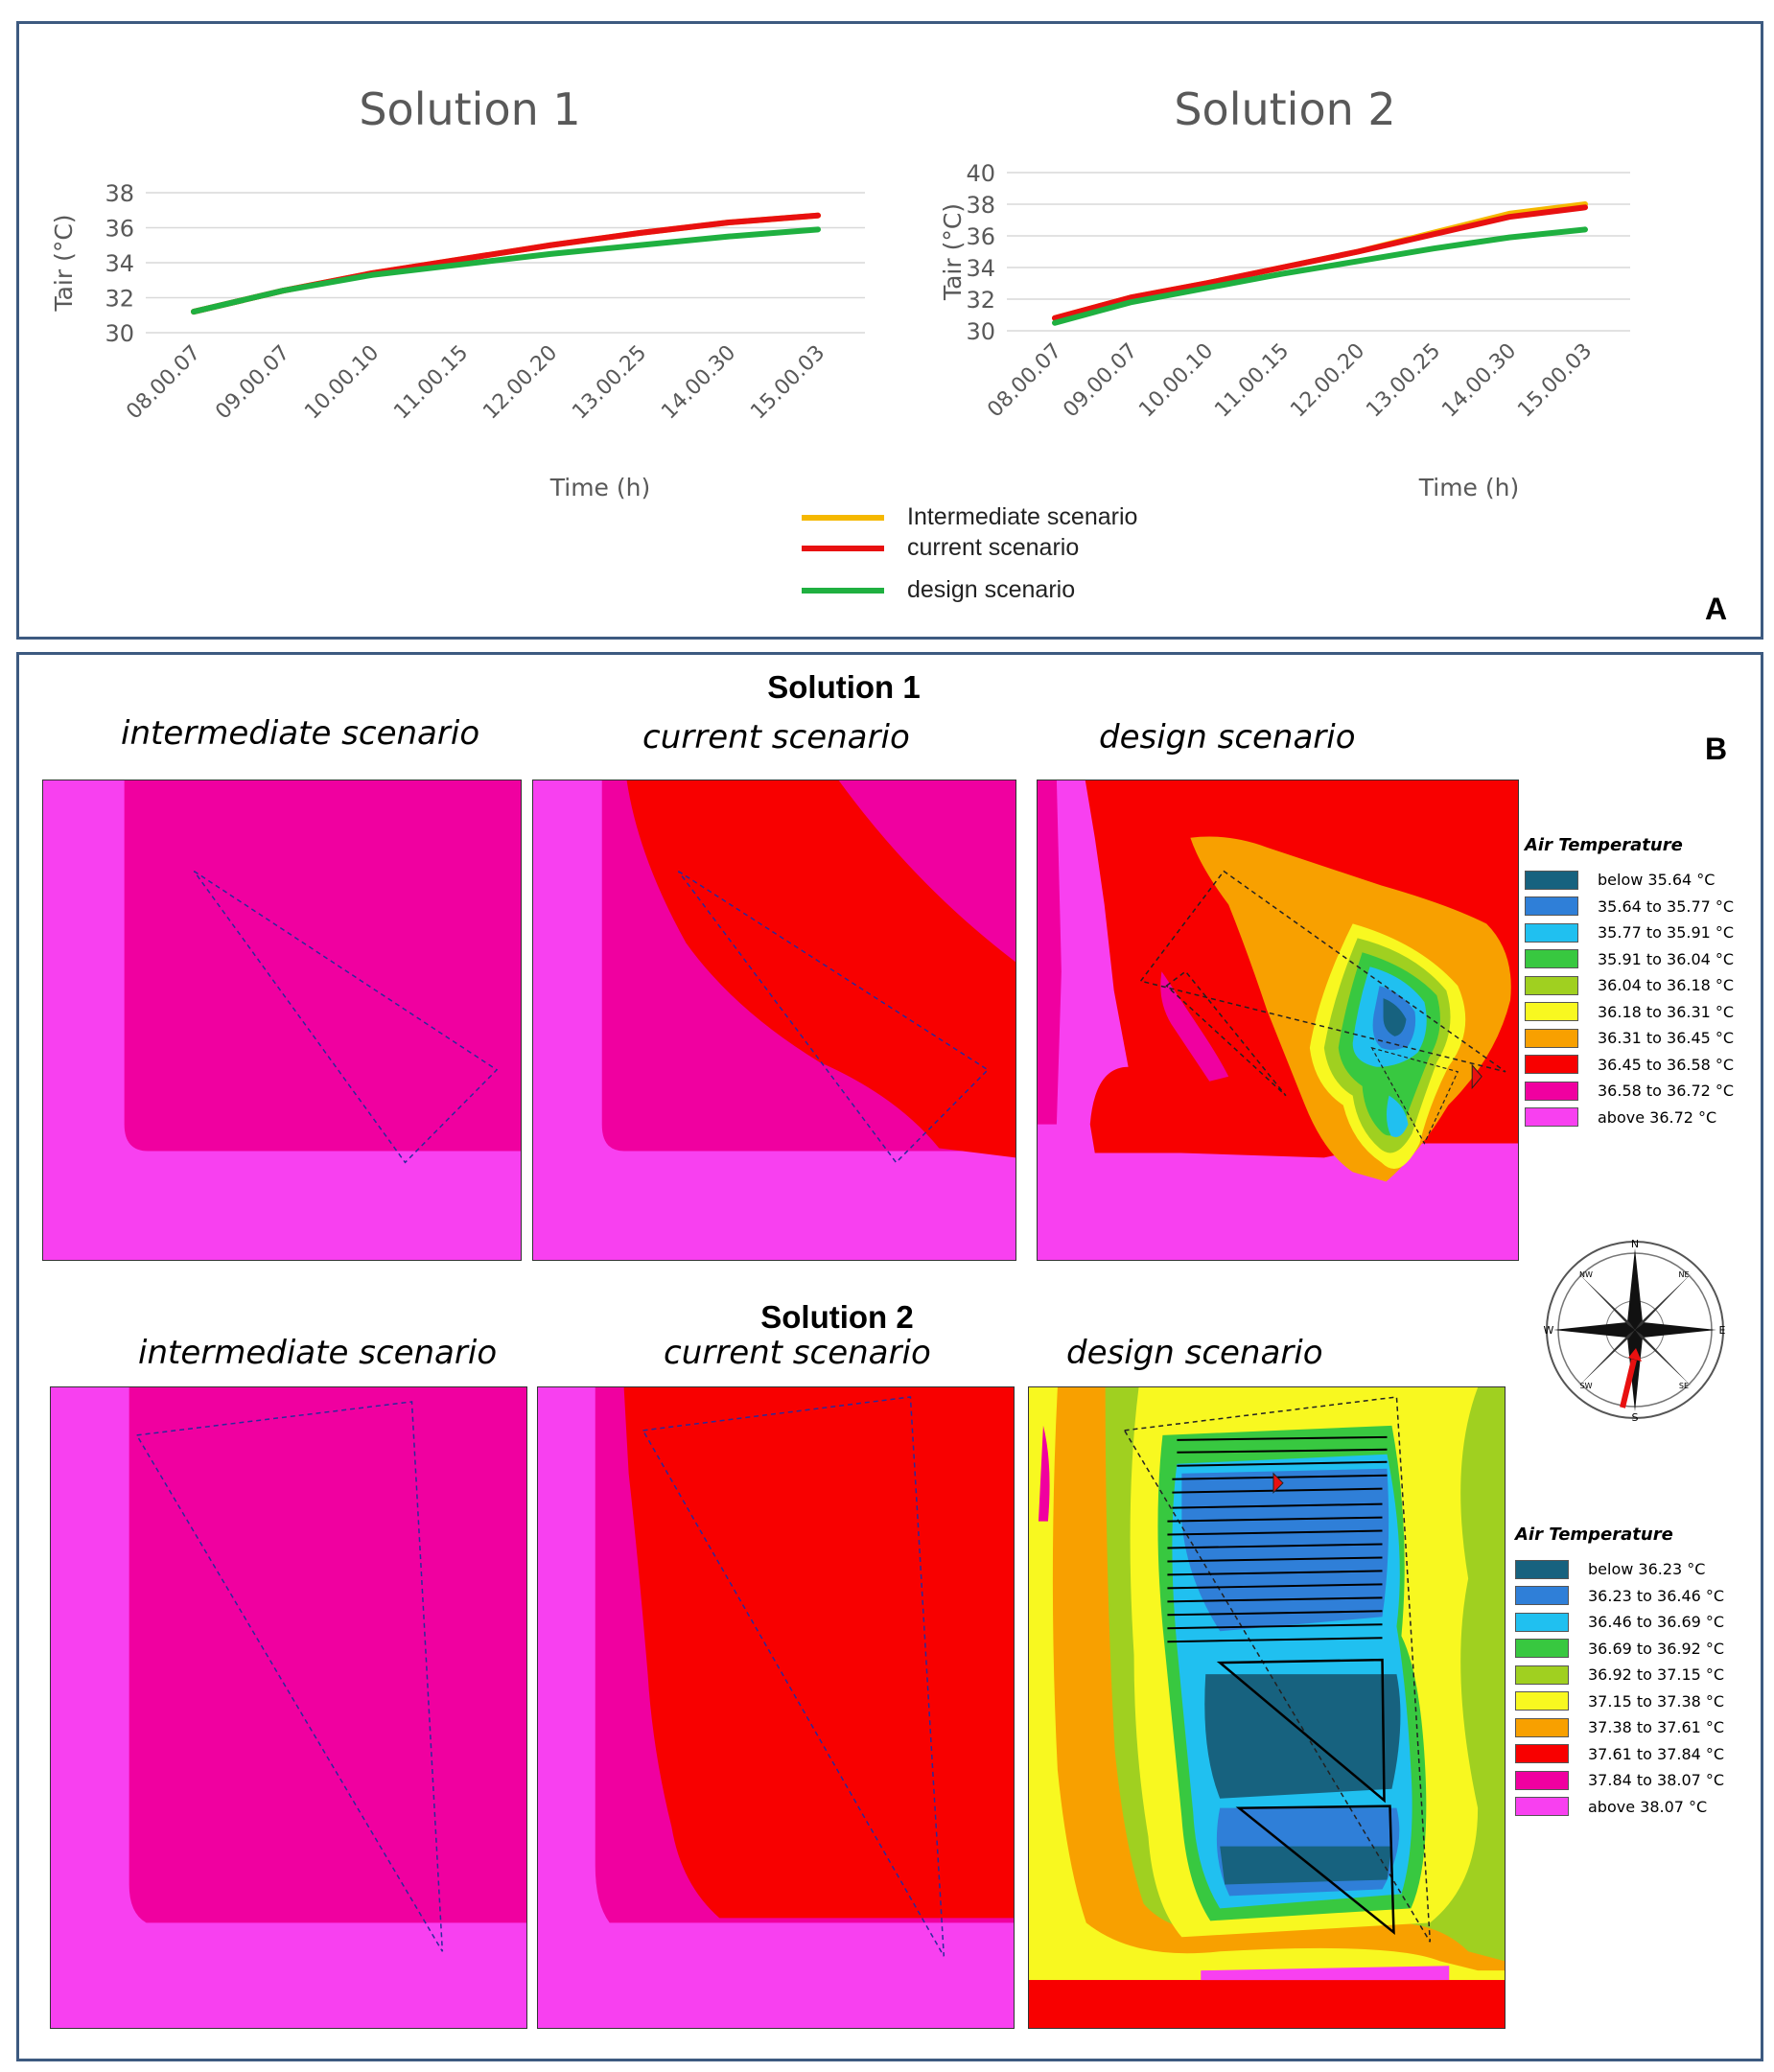 The width and height of the screenshot is (1774, 2072). Describe the element at coordinates (1194, 1353) in the screenshot. I see `sol2-label-design: design scenario` at that location.